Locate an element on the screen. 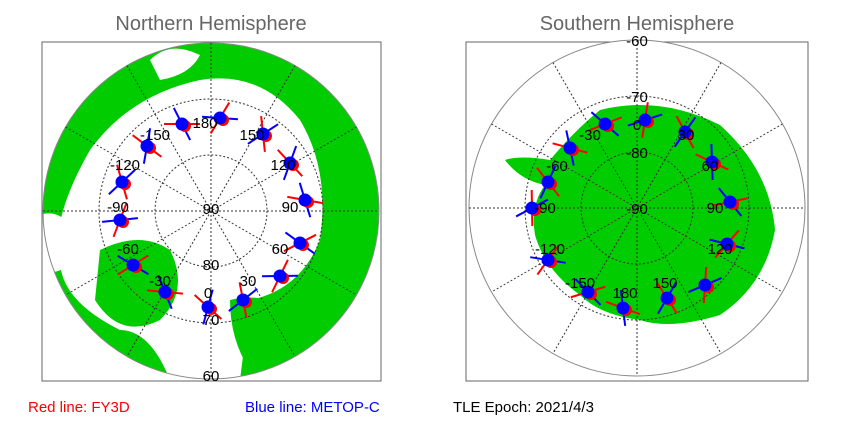 This screenshot has height=425, width=850. europe is located at coordinates (265, 333).